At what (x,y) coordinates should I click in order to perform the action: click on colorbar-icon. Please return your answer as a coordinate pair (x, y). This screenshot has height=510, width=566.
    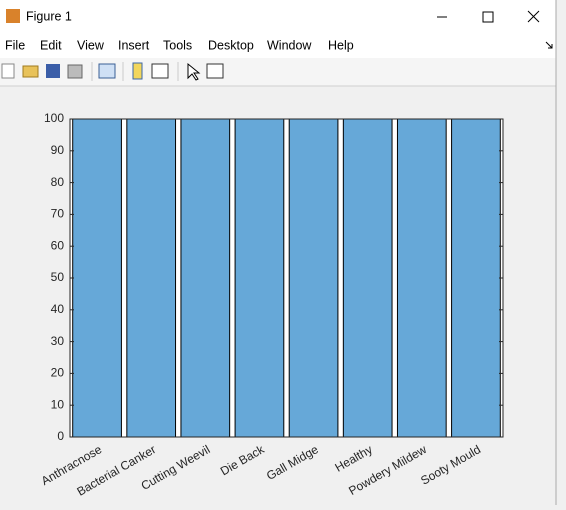
    Looking at the image, I should click on (137, 71).